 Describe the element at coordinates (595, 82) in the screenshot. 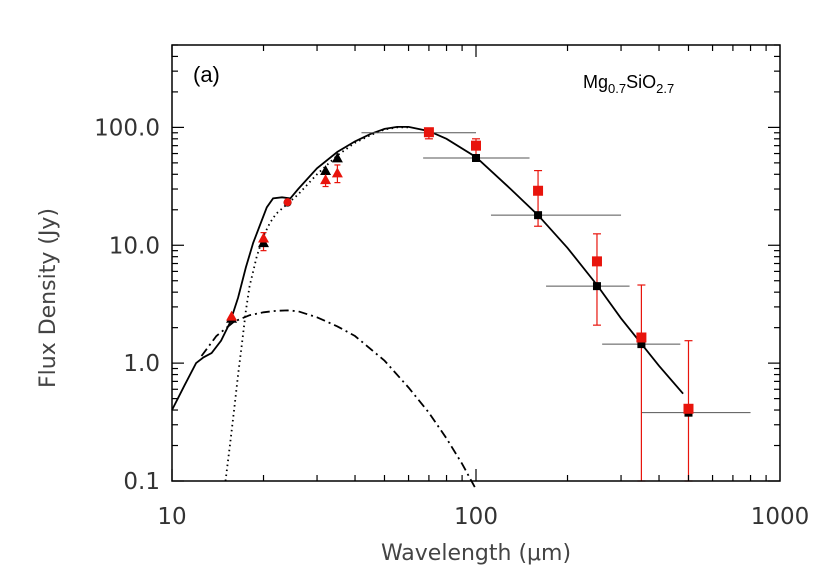

I see `formula-part: Mg` at that location.